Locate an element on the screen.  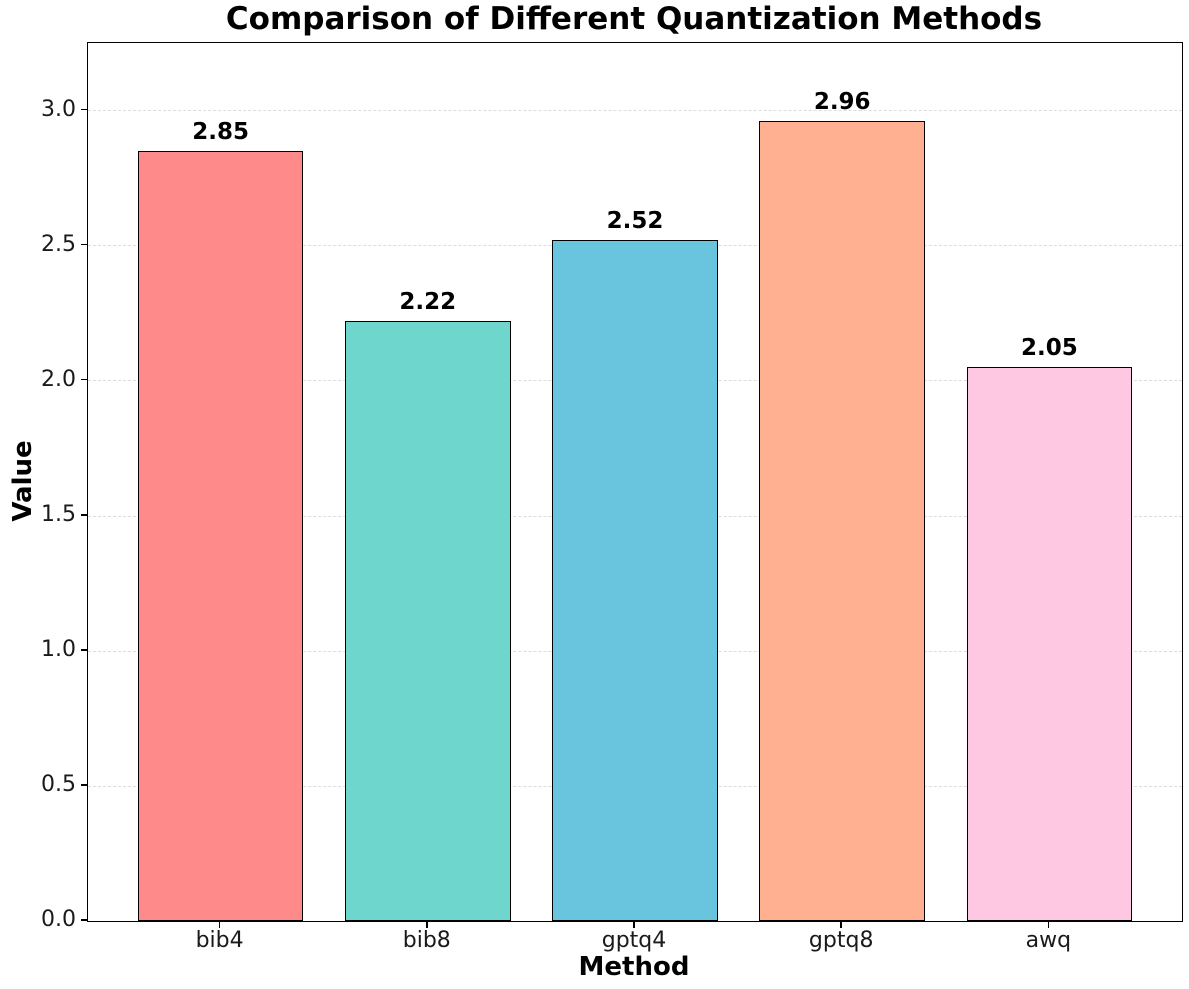
y-tick-label-1.5: 1.5 is located at coordinates (58, 514).